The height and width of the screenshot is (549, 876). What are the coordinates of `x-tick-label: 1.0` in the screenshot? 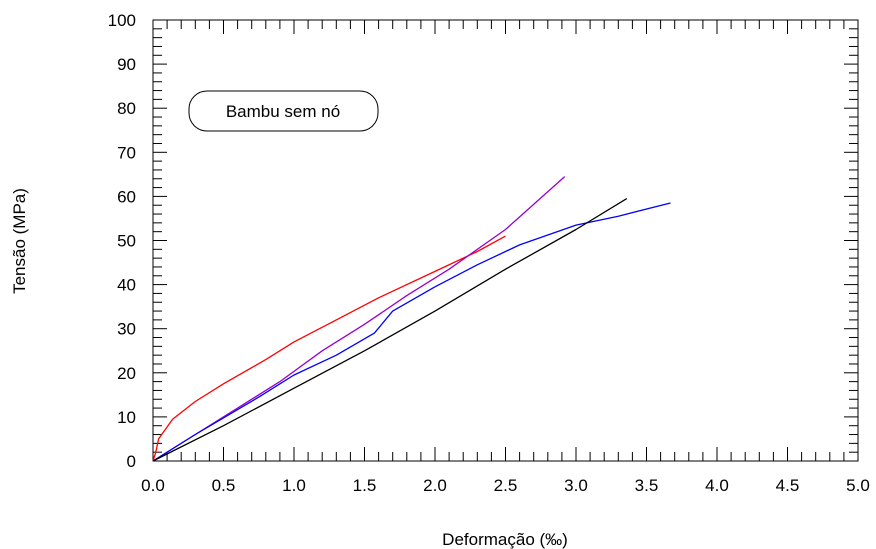 It's located at (294, 485).